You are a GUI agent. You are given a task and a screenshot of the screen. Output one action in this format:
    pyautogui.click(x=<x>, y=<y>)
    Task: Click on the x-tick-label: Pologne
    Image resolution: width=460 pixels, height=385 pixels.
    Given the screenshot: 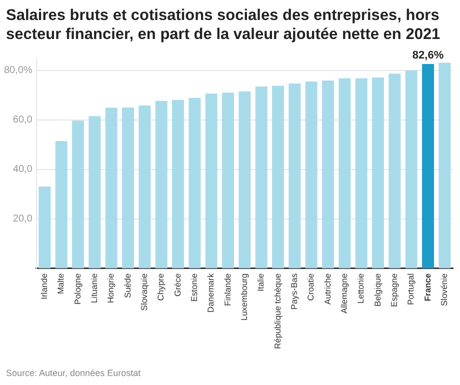 What is the action you would take?
    pyautogui.click(x=77, y=289)
    